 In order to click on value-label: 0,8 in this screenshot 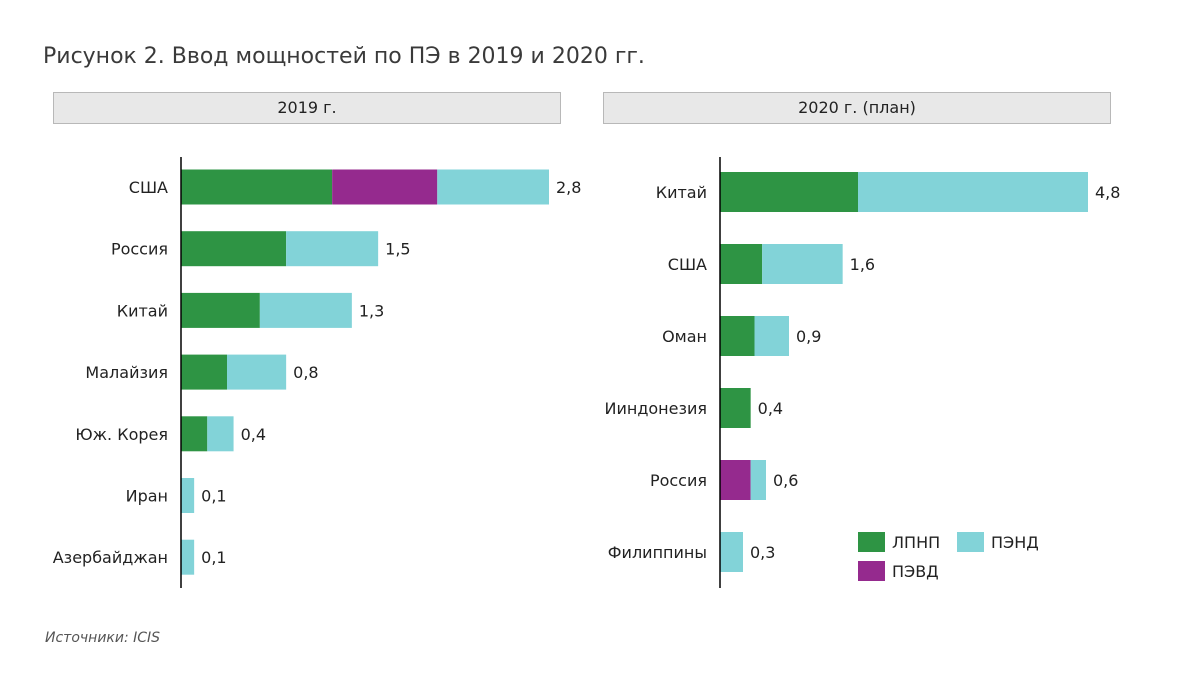, I will do `click(305, 372)`.